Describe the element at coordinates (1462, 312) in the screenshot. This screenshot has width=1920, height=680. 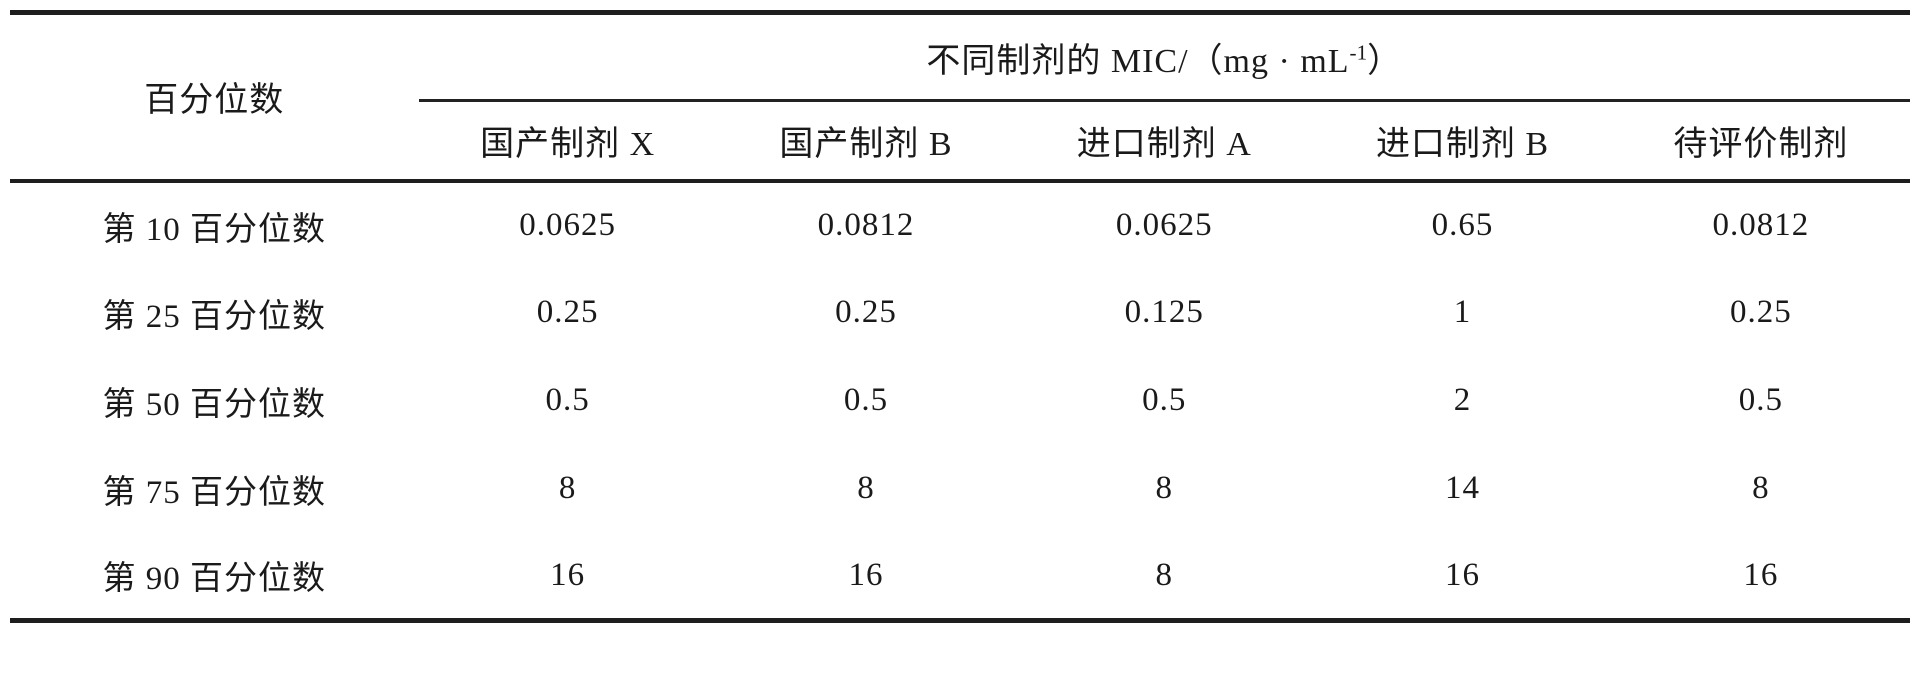
I see `cell-value: 1` at that location.